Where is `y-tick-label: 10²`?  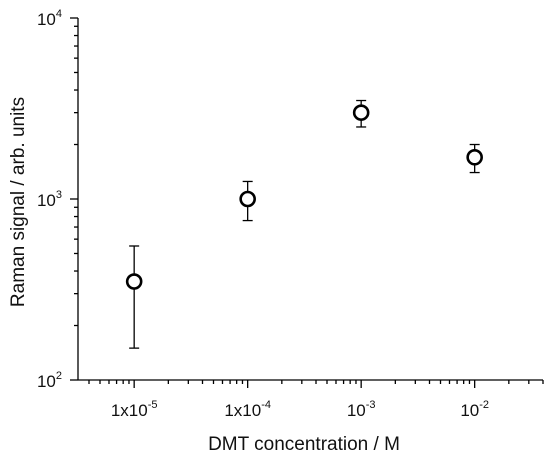 y-tick-label: 10² is located at coordinates (49, 380).